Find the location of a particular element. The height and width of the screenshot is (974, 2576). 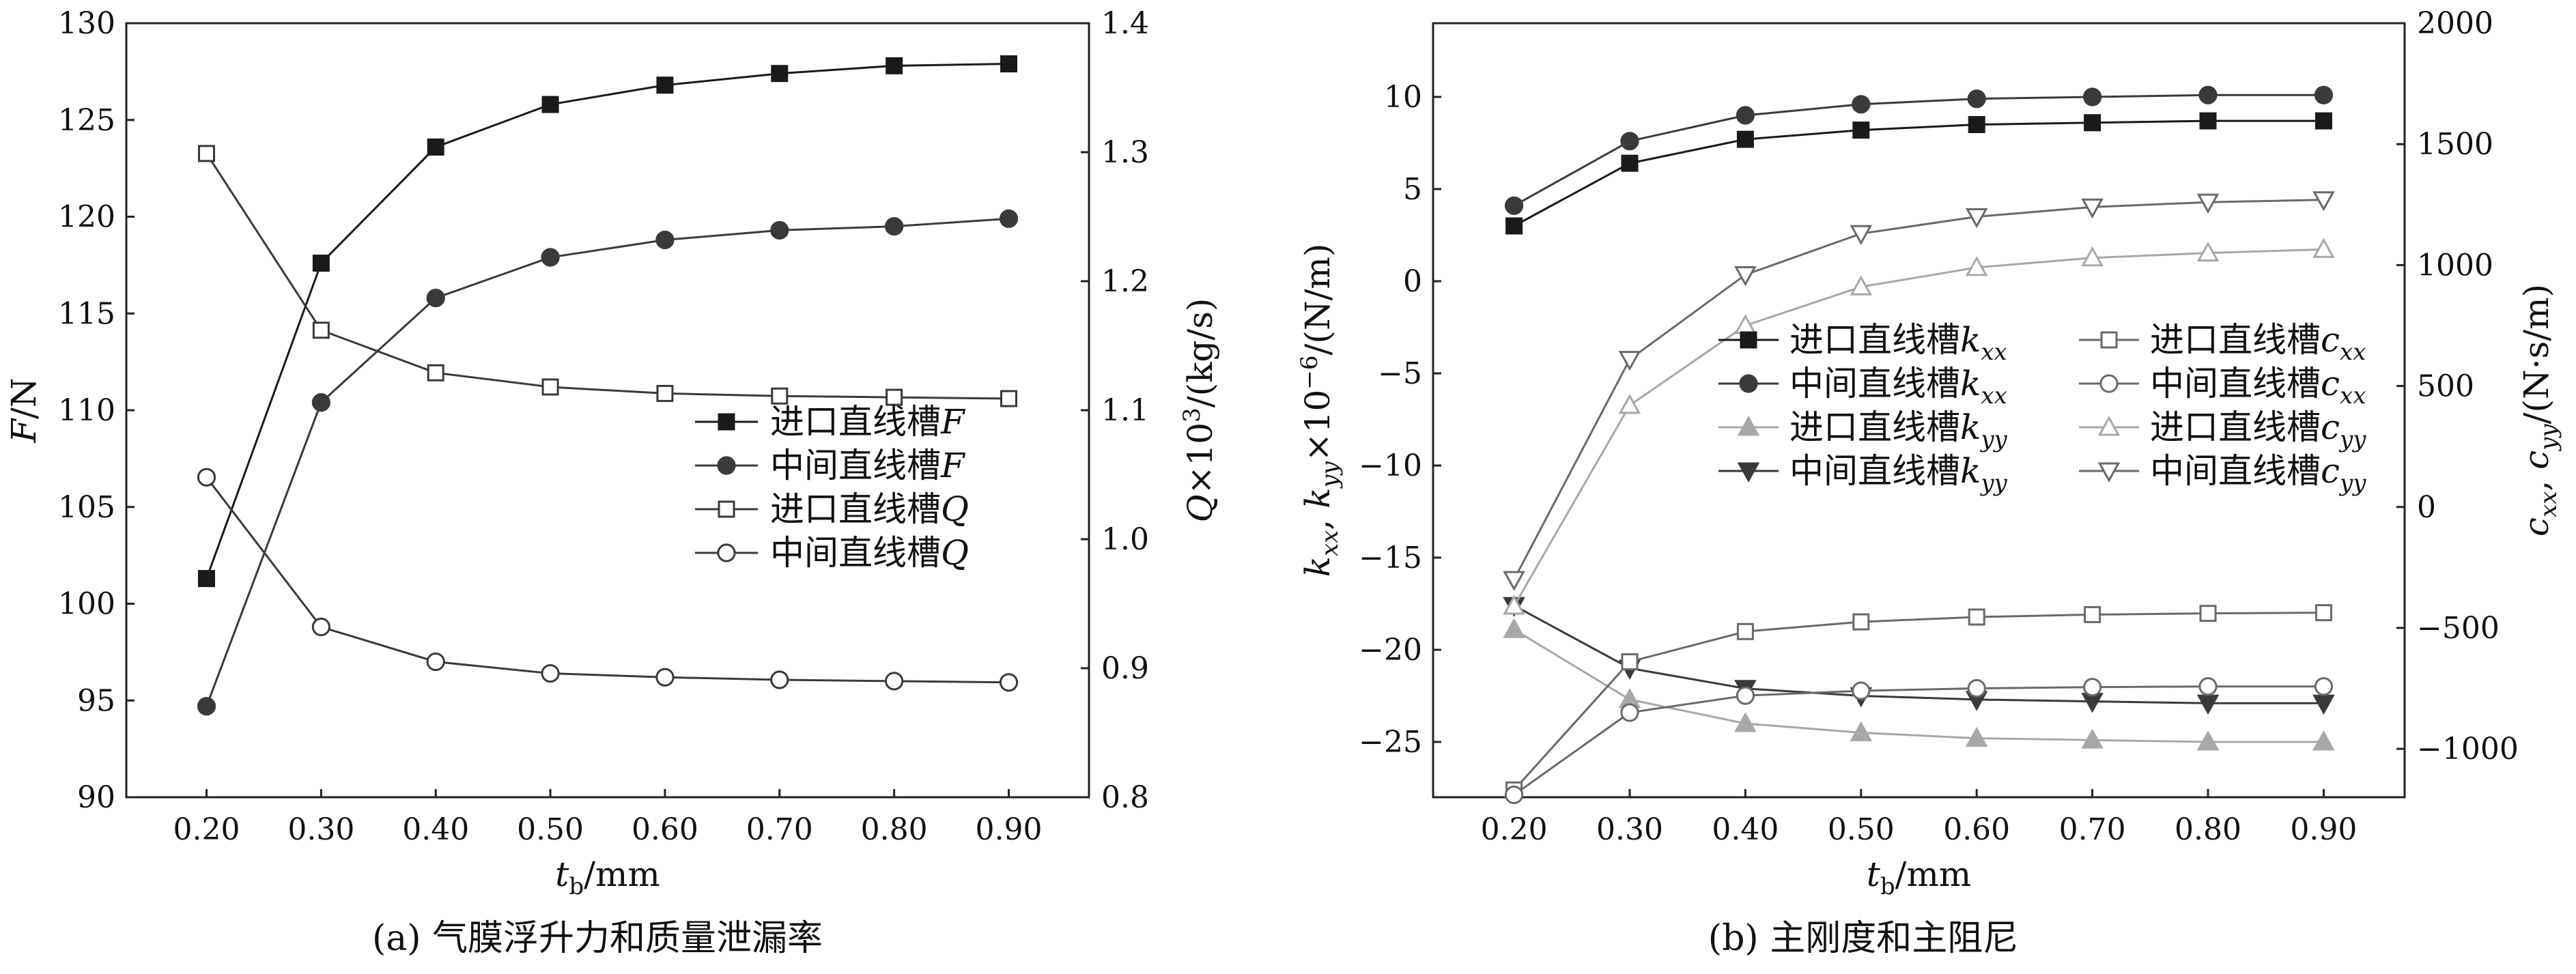

chart-b-y-left-tick-label: −10 is located at coordinates (1390, 465).